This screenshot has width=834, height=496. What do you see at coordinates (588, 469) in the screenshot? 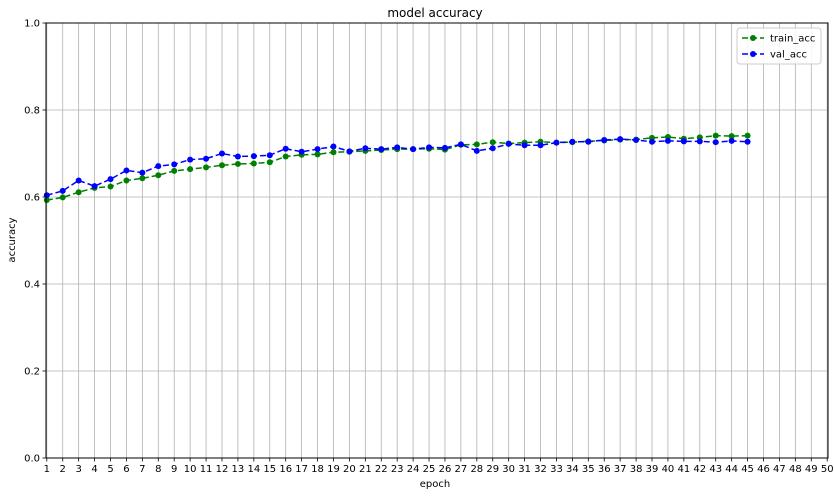
I see `x-tick-label: 35` at bounding box center [588, 469].